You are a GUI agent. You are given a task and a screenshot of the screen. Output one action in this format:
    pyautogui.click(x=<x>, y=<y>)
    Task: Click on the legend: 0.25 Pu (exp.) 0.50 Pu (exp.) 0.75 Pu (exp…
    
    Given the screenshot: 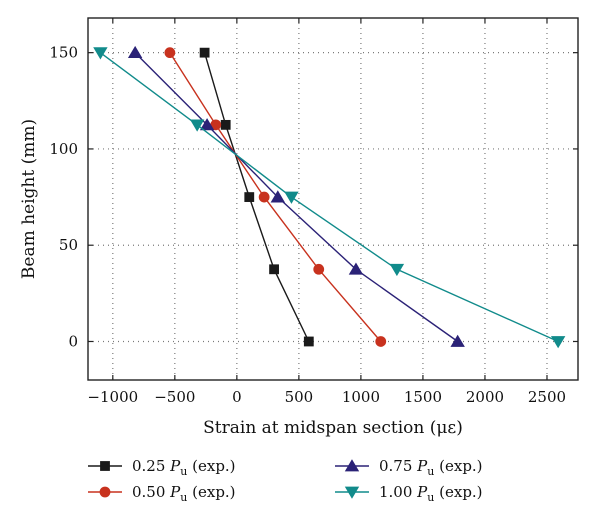 What is the action you would take?
    pyautogui.click(x=285, y=480)
    